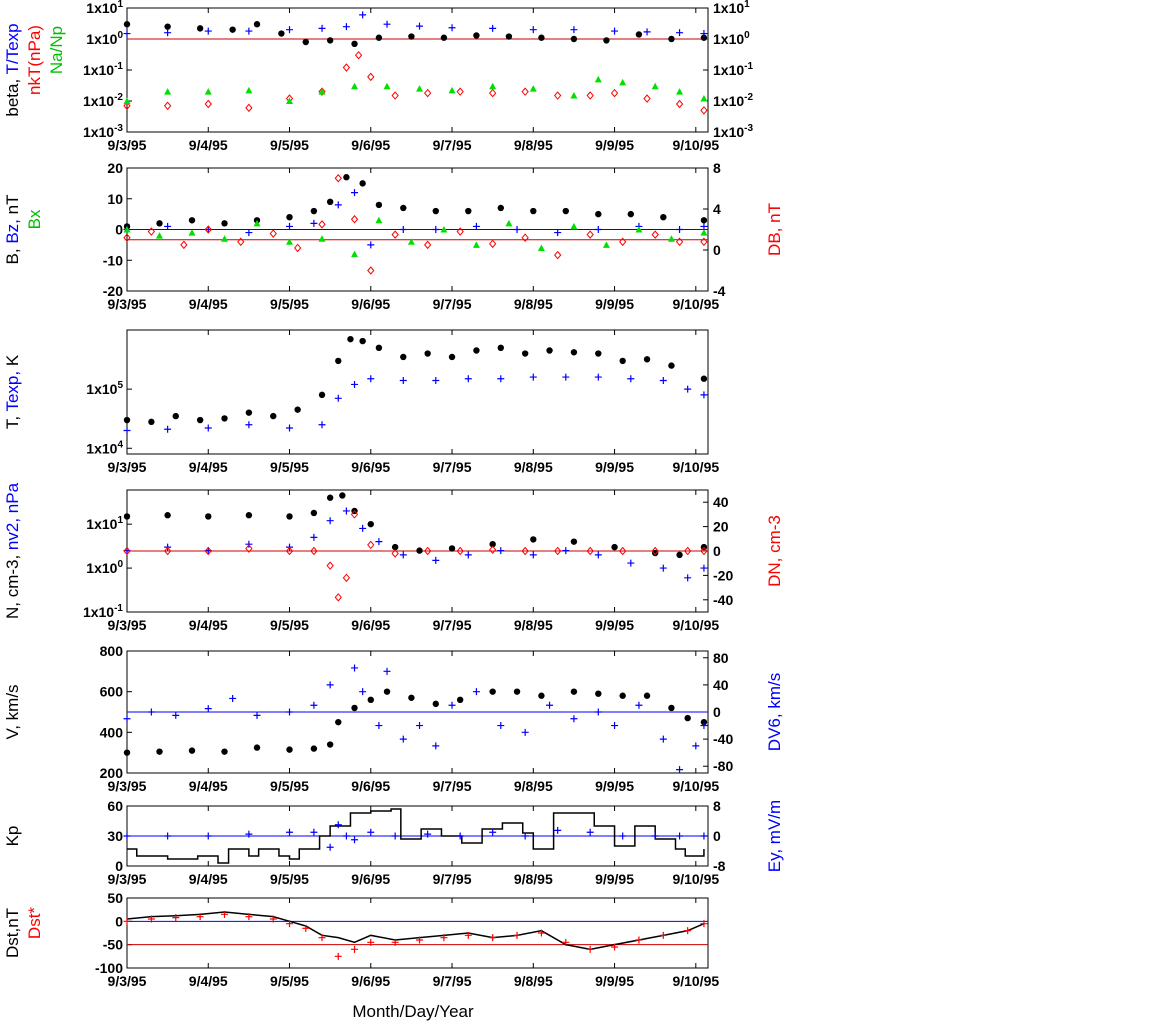 This screenshot has height=1028, width=1152. I want to click on y2-tick-label: 8, so click(717, 168).